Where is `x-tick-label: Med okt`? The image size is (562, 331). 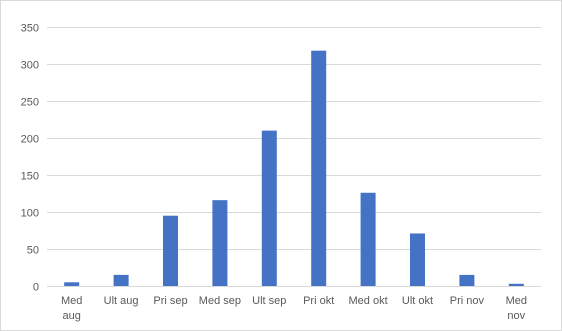 x-tick-label: Med okt is located at coordinates (368, 301).